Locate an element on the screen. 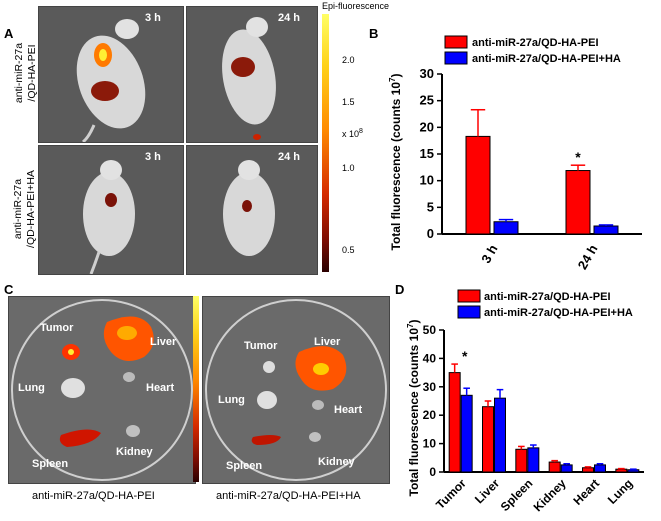 This screenshot has height=521, width=661. y-tick-label: 50 is located at coordinates (430, 330).